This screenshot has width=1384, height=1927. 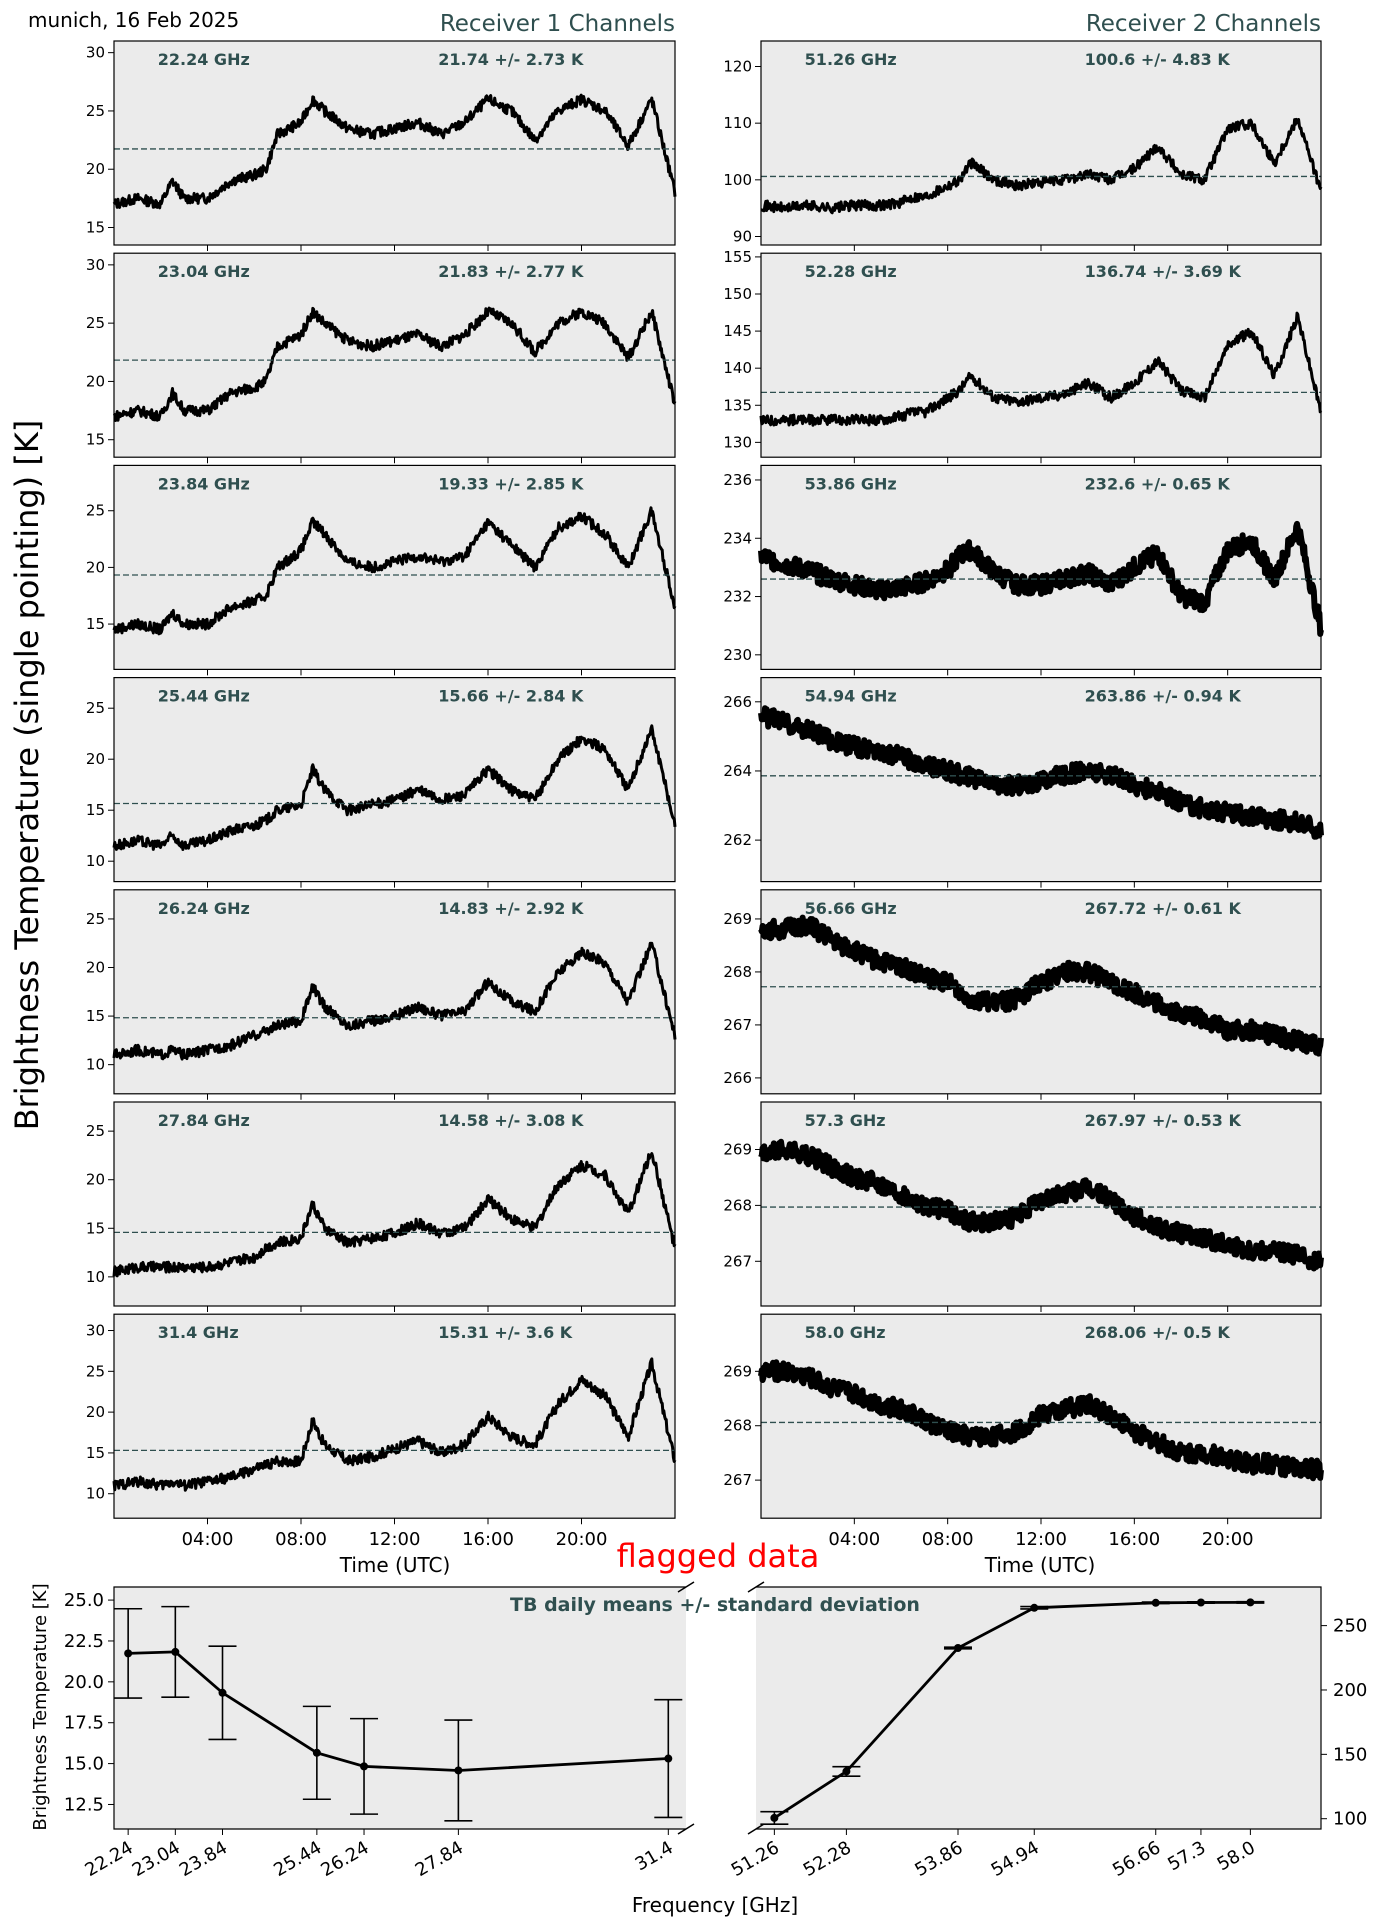 I want to click on y-tick-label: 232, so click(x=737, y=597).